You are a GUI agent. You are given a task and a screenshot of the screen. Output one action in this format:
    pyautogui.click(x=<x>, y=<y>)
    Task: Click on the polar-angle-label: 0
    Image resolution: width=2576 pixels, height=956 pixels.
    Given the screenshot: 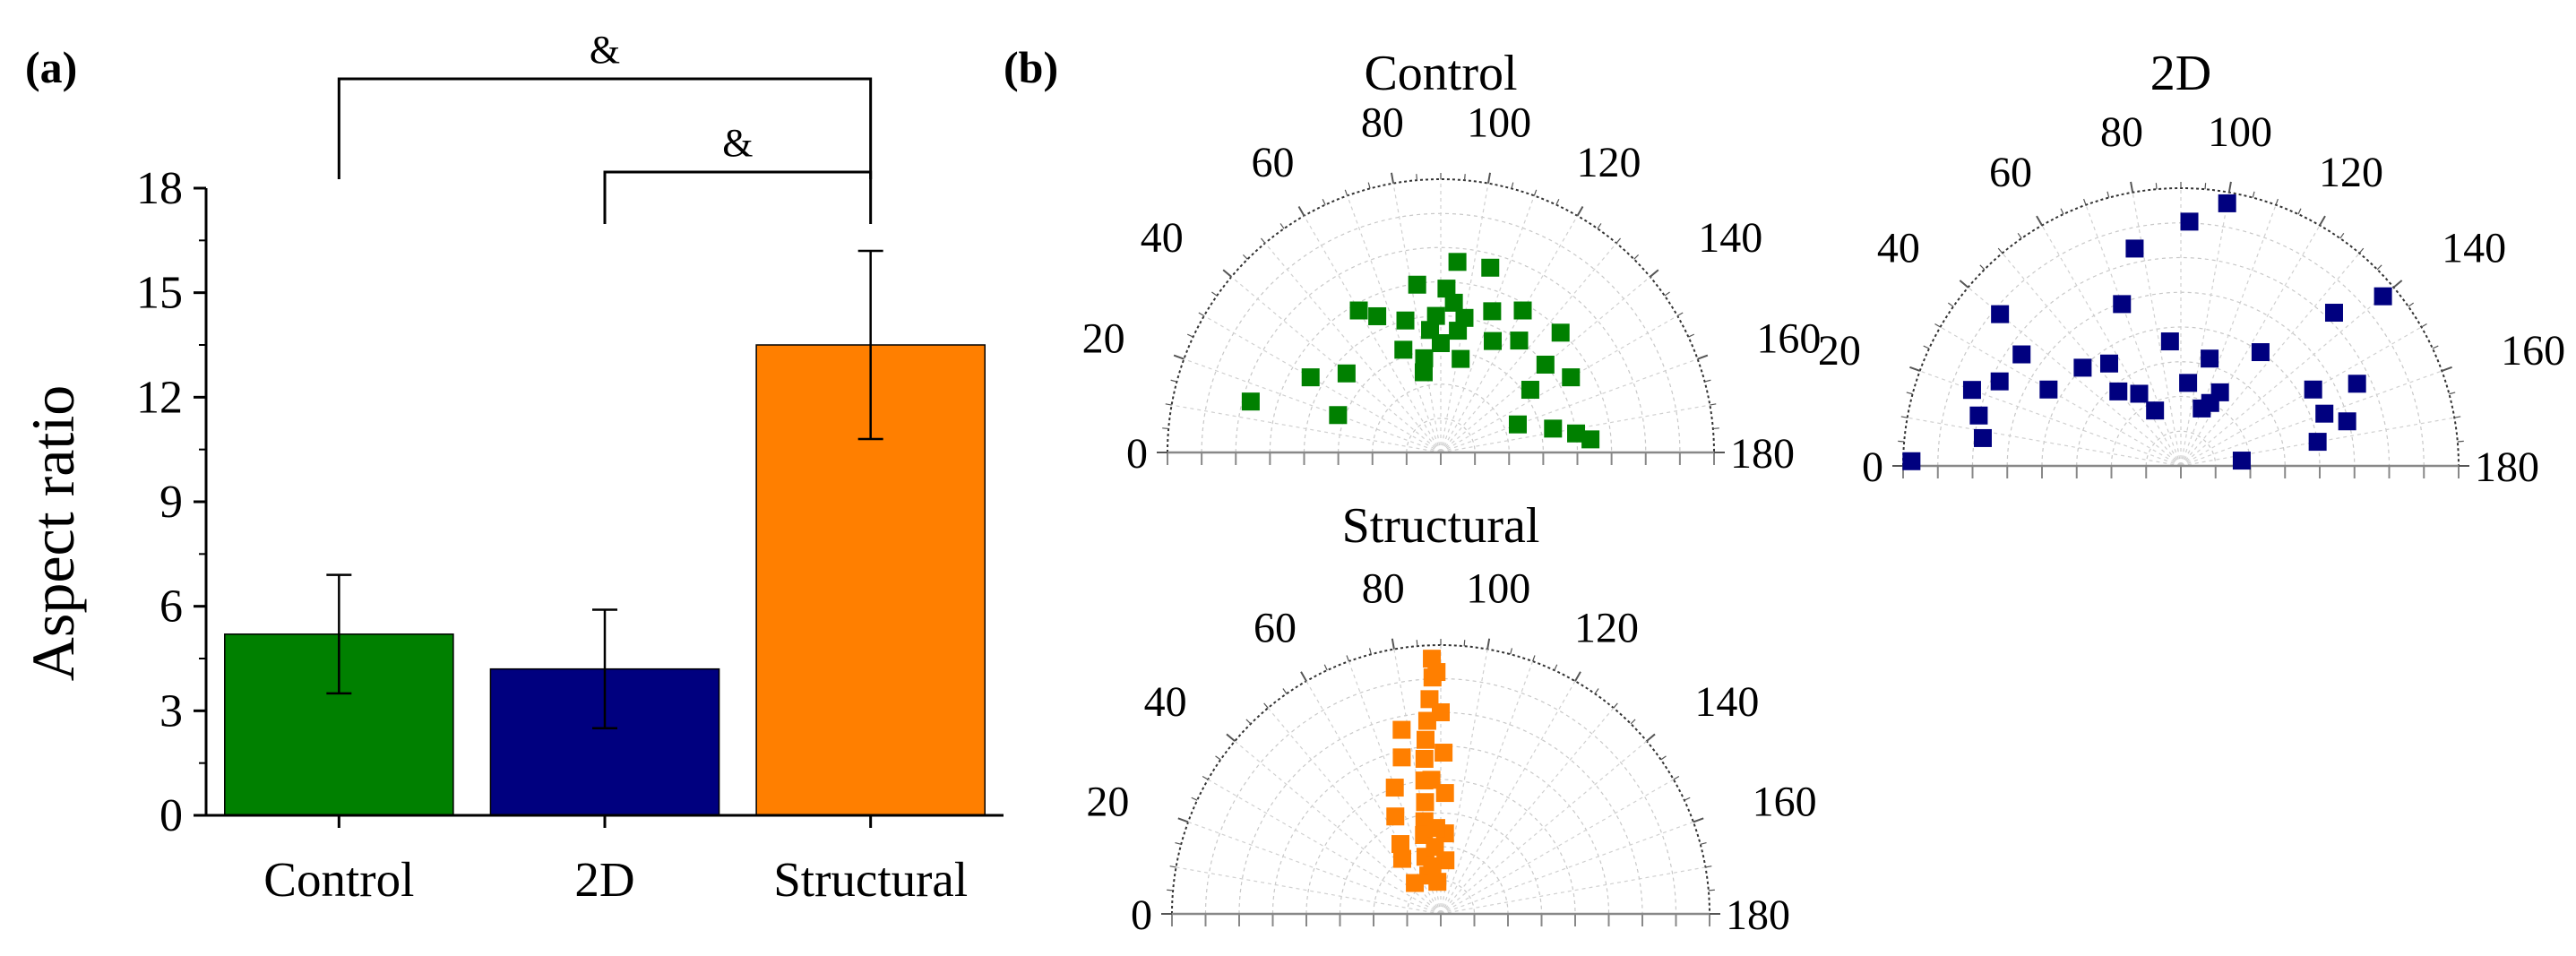 What is the action you would take?
    pyautogui.click(x=1137, y=454)
    